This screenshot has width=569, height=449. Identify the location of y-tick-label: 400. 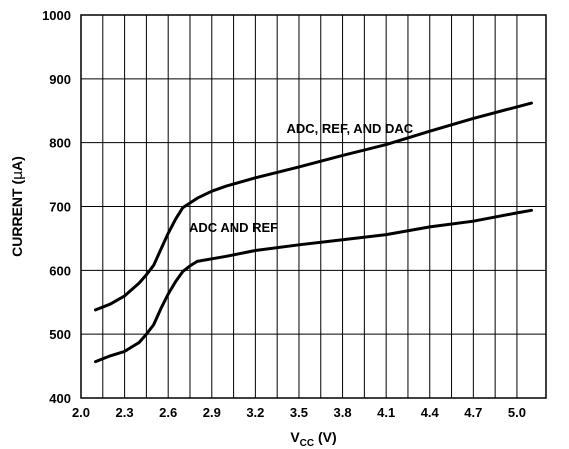
(60, 398).